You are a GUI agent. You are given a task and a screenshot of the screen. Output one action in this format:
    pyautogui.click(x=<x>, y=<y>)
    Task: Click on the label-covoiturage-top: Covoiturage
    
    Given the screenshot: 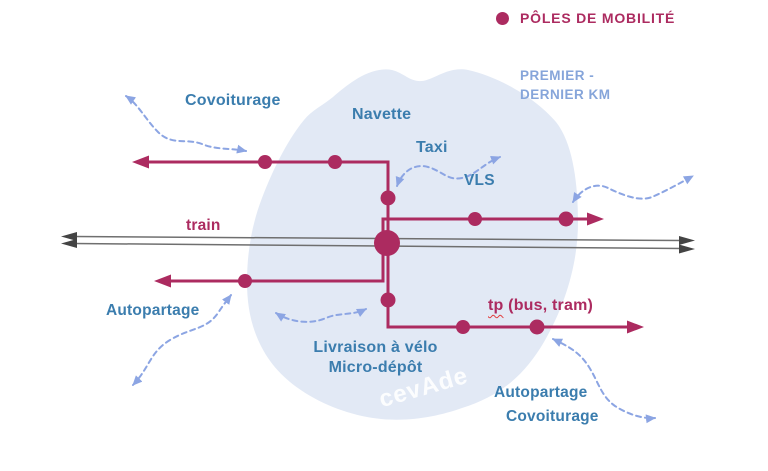 What is the action you would take?
    pyautogui.click(x=233, y=100)
    